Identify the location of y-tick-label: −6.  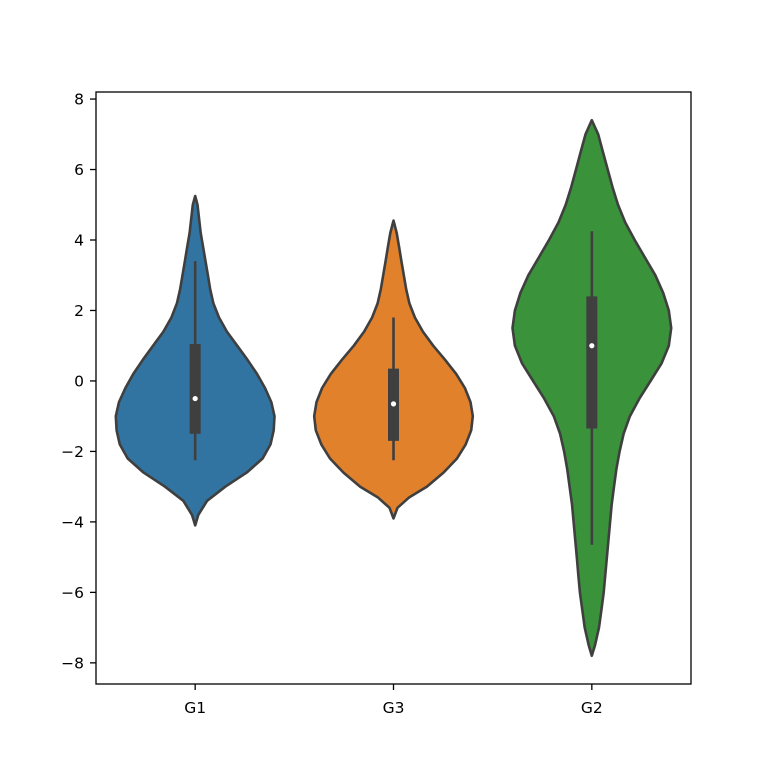
(72, 593).